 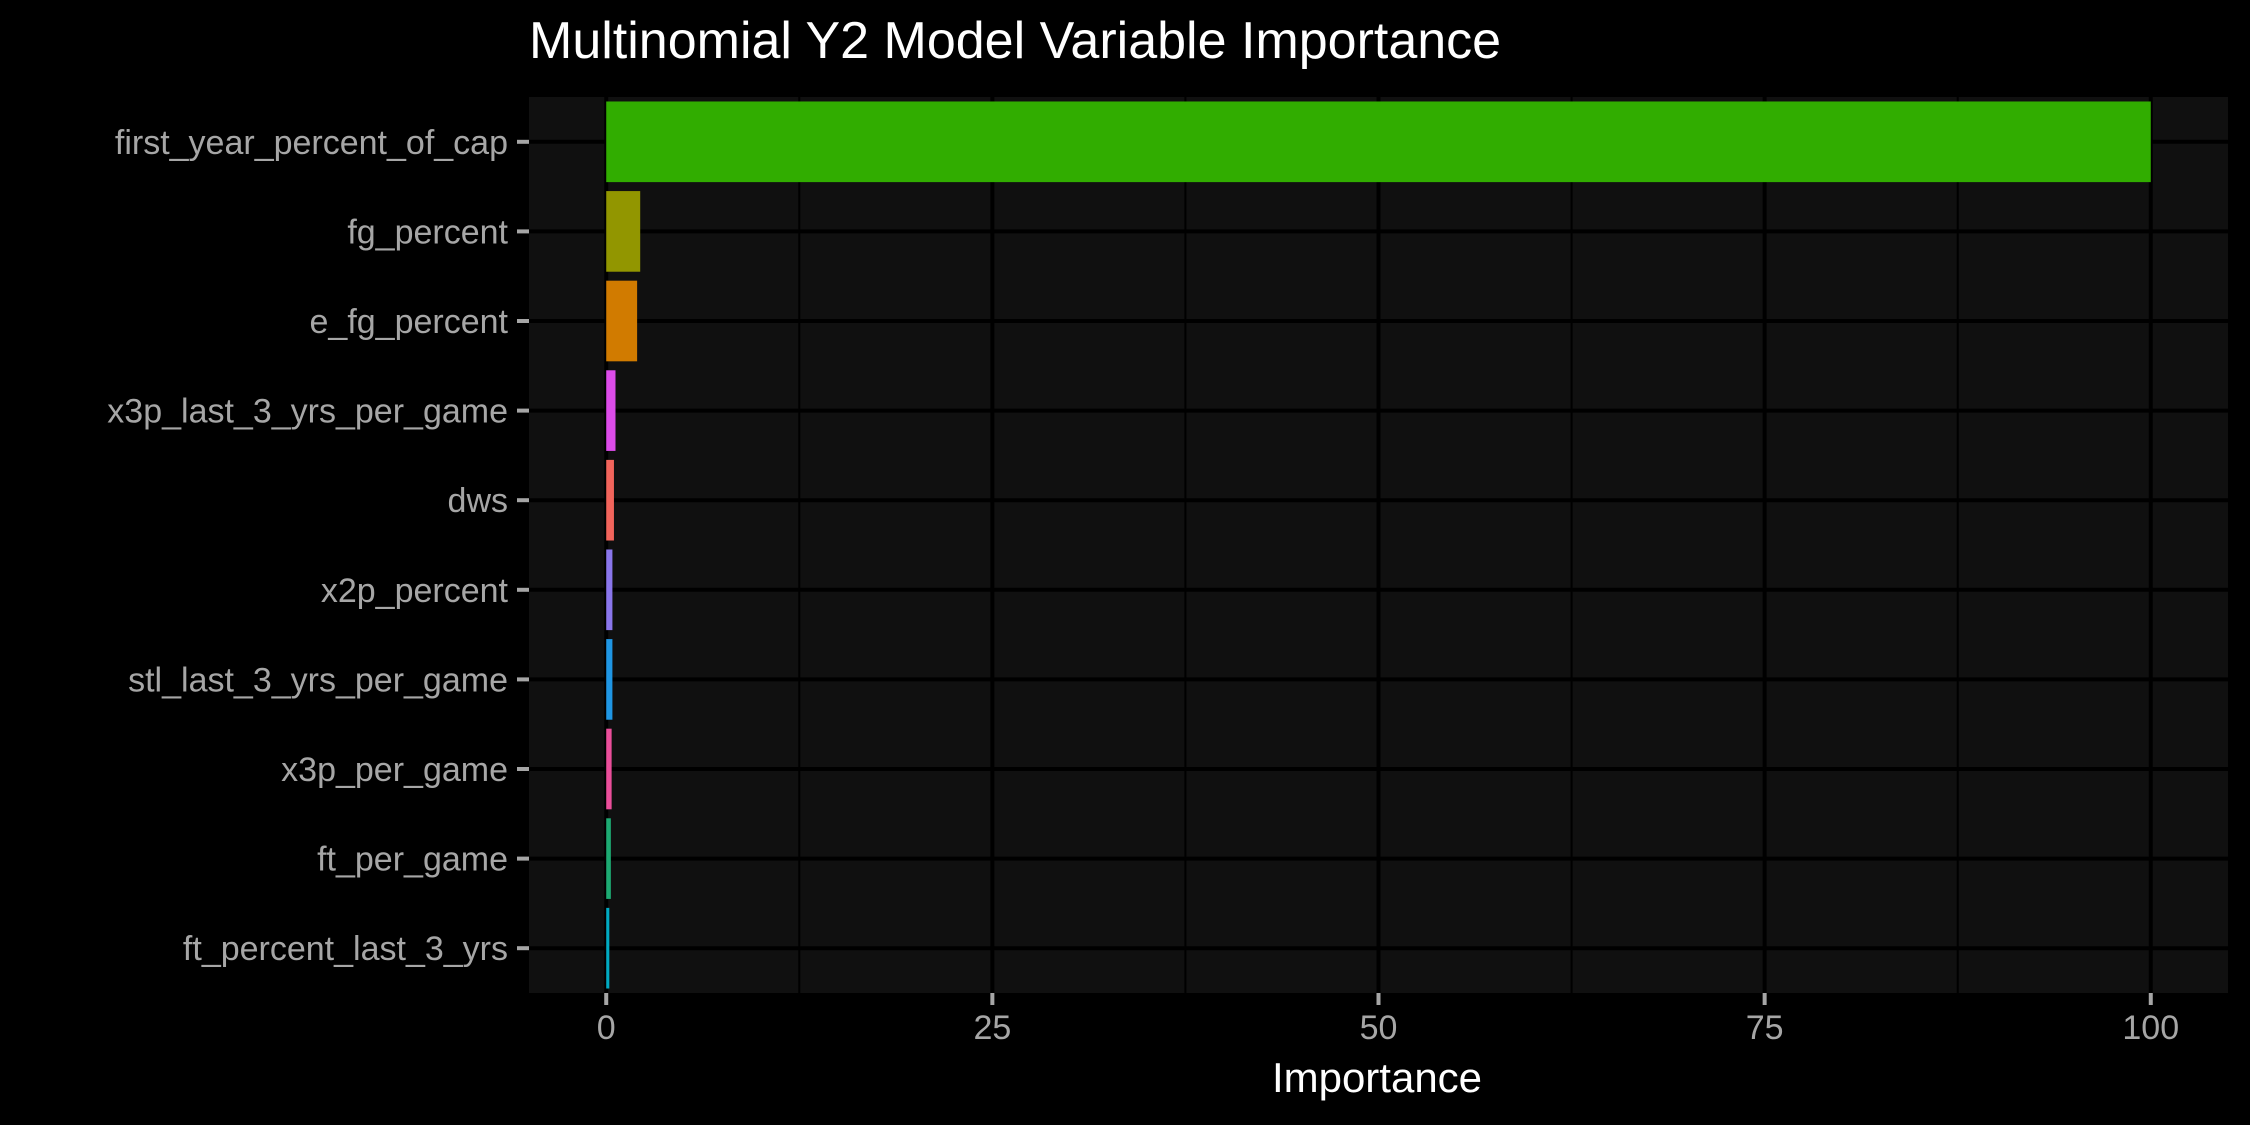 What do you see at coordinates (610, 500) in the screenshot?
I see `bar-dws` at bounding box center [610, 500].